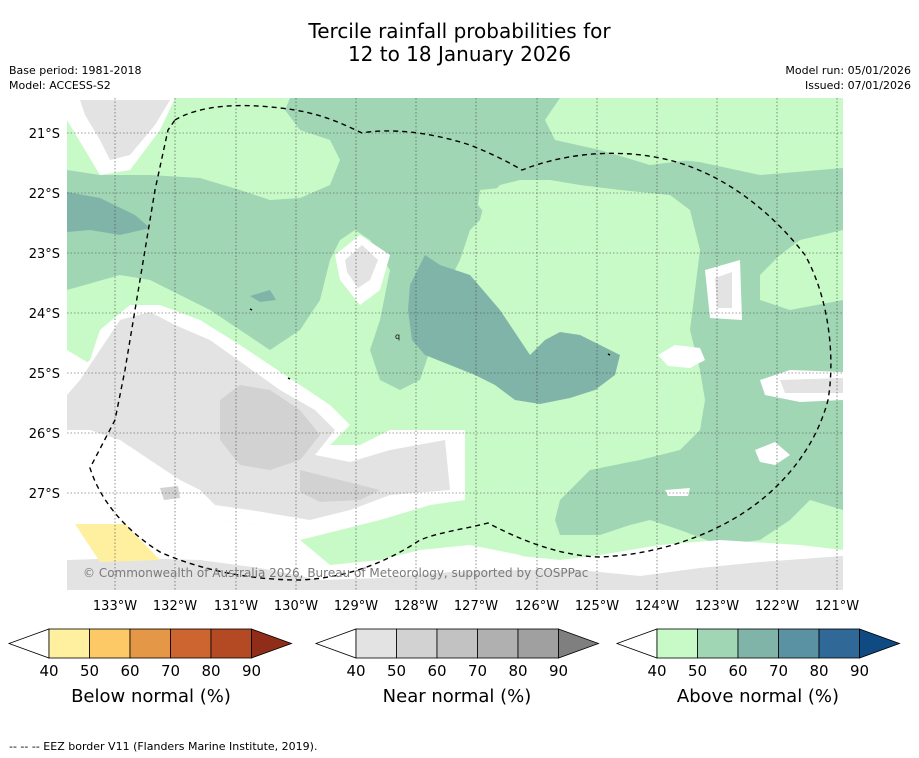 This screenshot has width=919, height=758. I want to click on colorbar-title-below: Below normal (%), so click(151, 696).